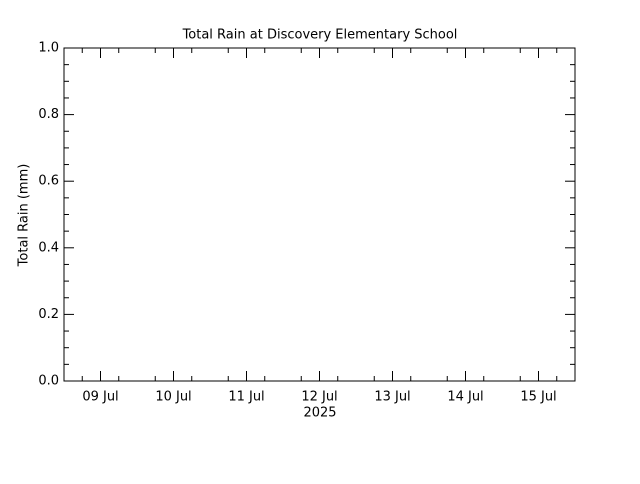 This screenshot has height=484, width=640. What do you see at coordinates (538, 397) in the screenshot?
I see `x-tick-label: 15 Jul` at bounding box center [538, 397].